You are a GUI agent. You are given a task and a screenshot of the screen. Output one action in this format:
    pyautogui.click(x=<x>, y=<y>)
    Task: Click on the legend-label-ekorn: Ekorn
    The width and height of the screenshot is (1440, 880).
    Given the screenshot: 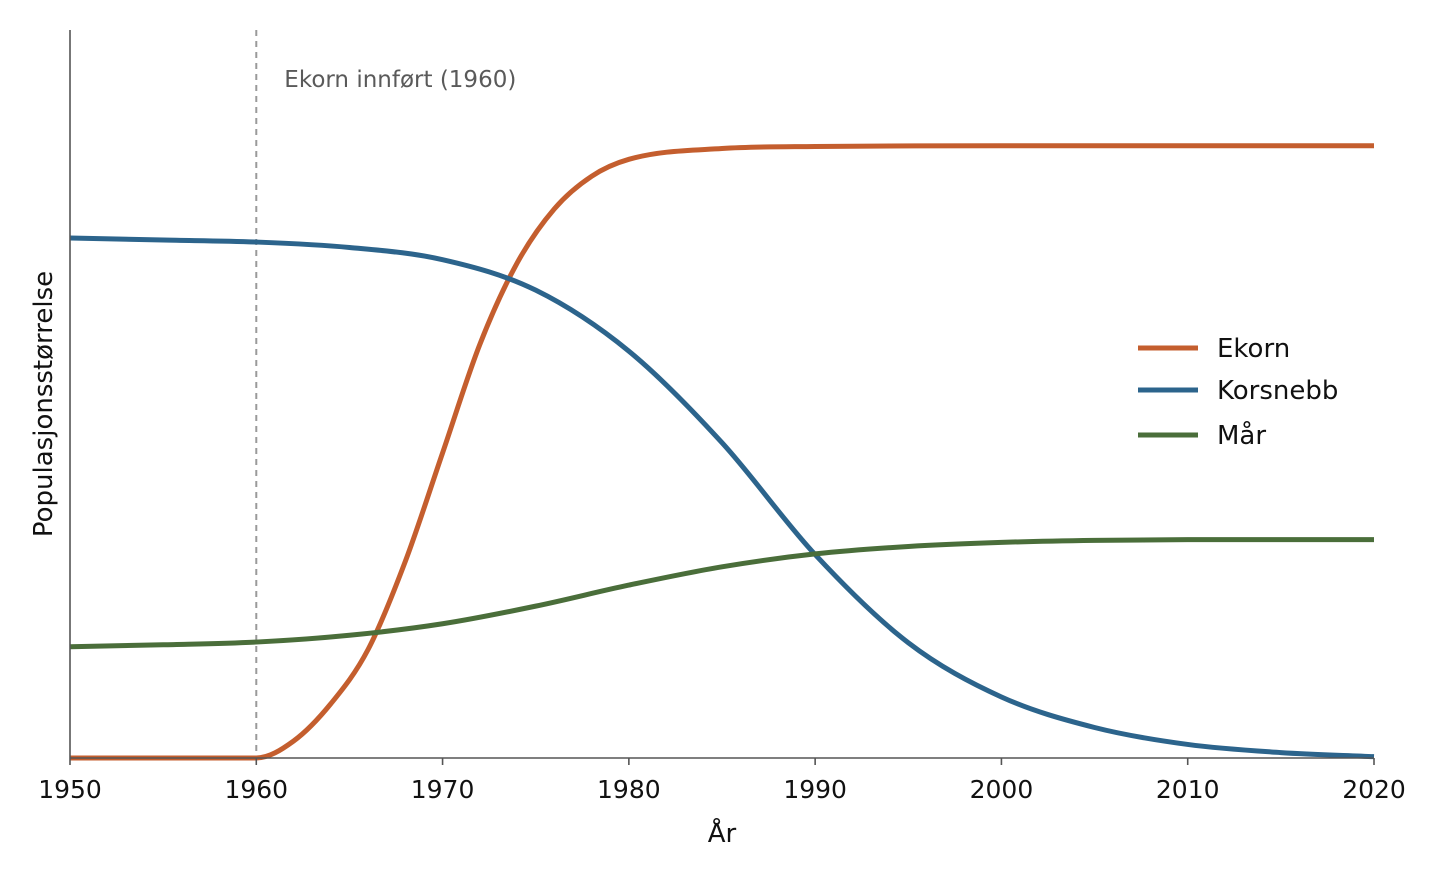 What is the action you would take?
    pyautogui.click(x=1253, y=349)
    